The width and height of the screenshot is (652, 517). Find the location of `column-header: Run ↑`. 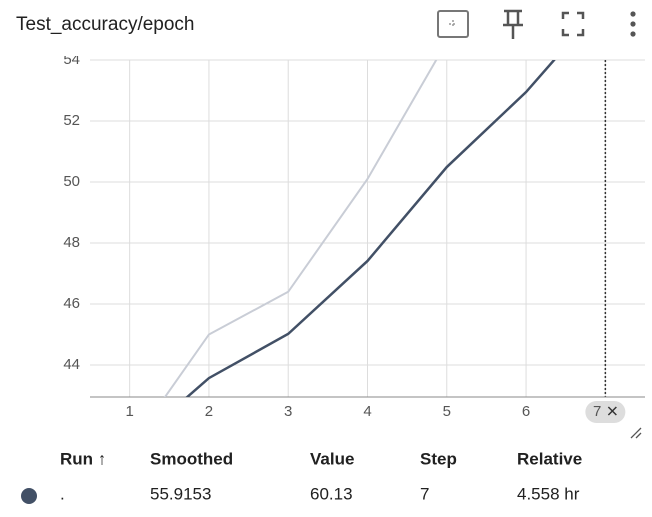

column-header: Run ↑ is located at coordinates (83, 458).